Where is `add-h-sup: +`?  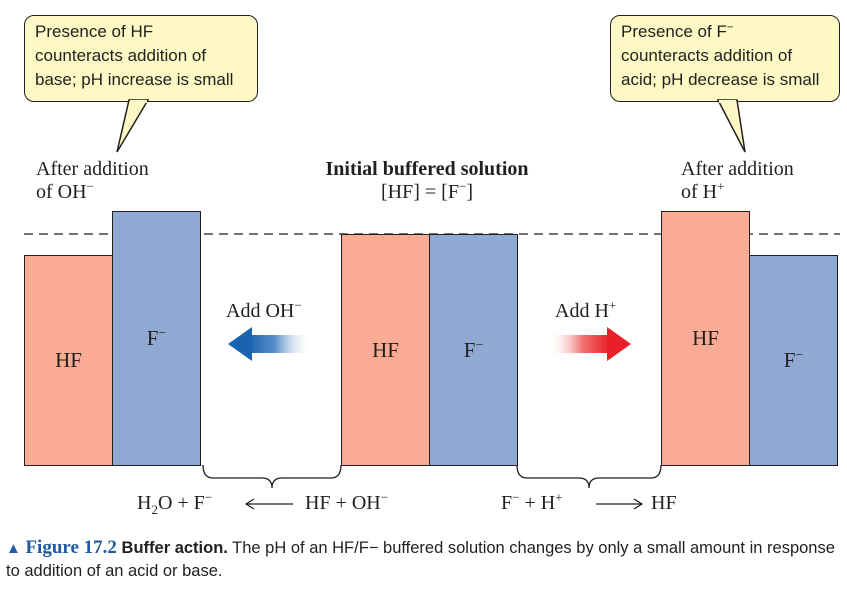
add-h-sup: + is located at coordinates (612, 305).